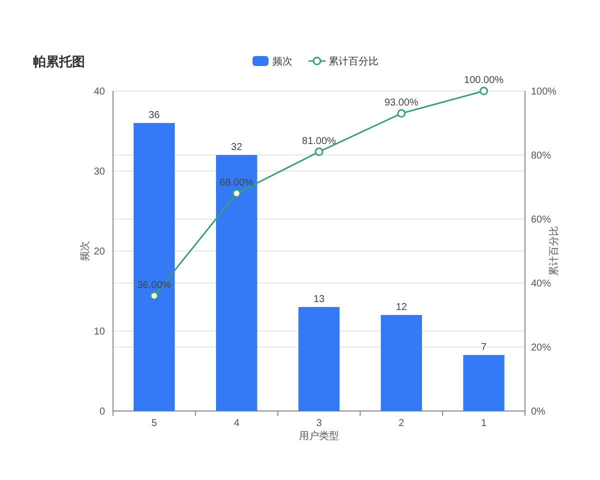 Image resolution: width=600 pixels, height=480 pixels. I want to click on data-label: 12, so click(402, 307).